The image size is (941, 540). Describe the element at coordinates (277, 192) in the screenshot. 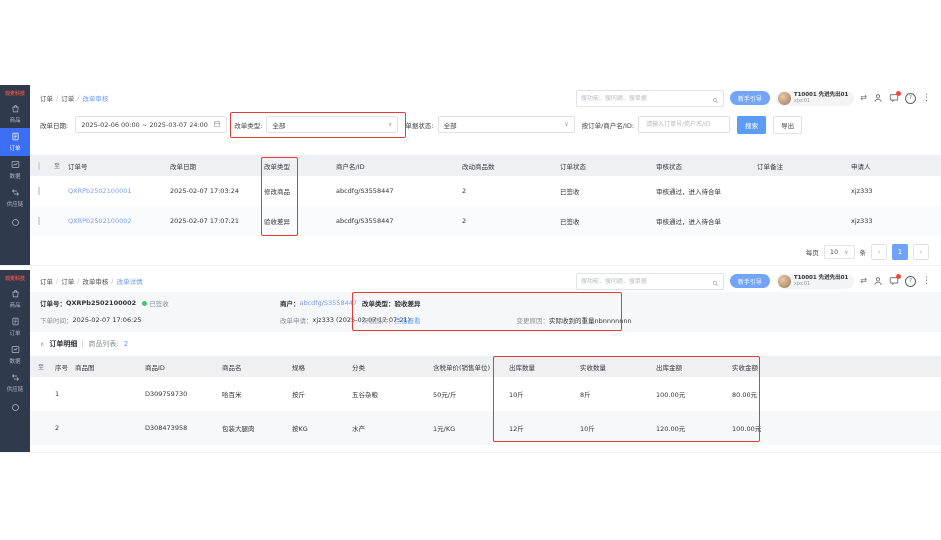

I see `change-type: 修改商品` at that location.